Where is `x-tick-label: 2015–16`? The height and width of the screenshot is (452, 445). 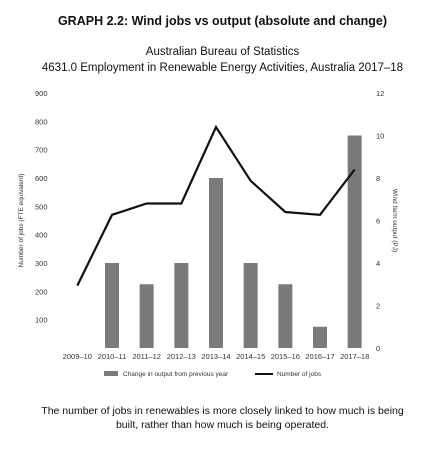
x-tick-label: 2015–16 is located at coordinates (285, 356).